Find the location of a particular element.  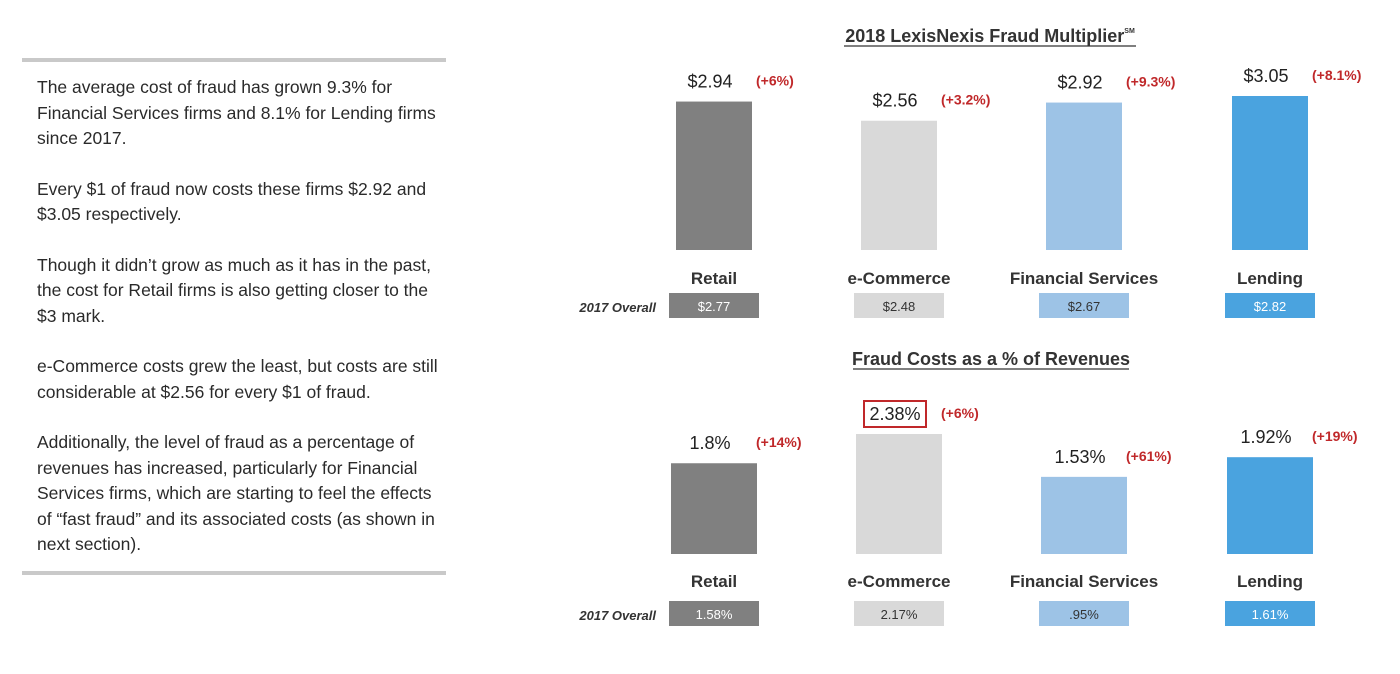

multiplier-change-label-lending: (+8.1%) is located at coordinates (1336, 75).